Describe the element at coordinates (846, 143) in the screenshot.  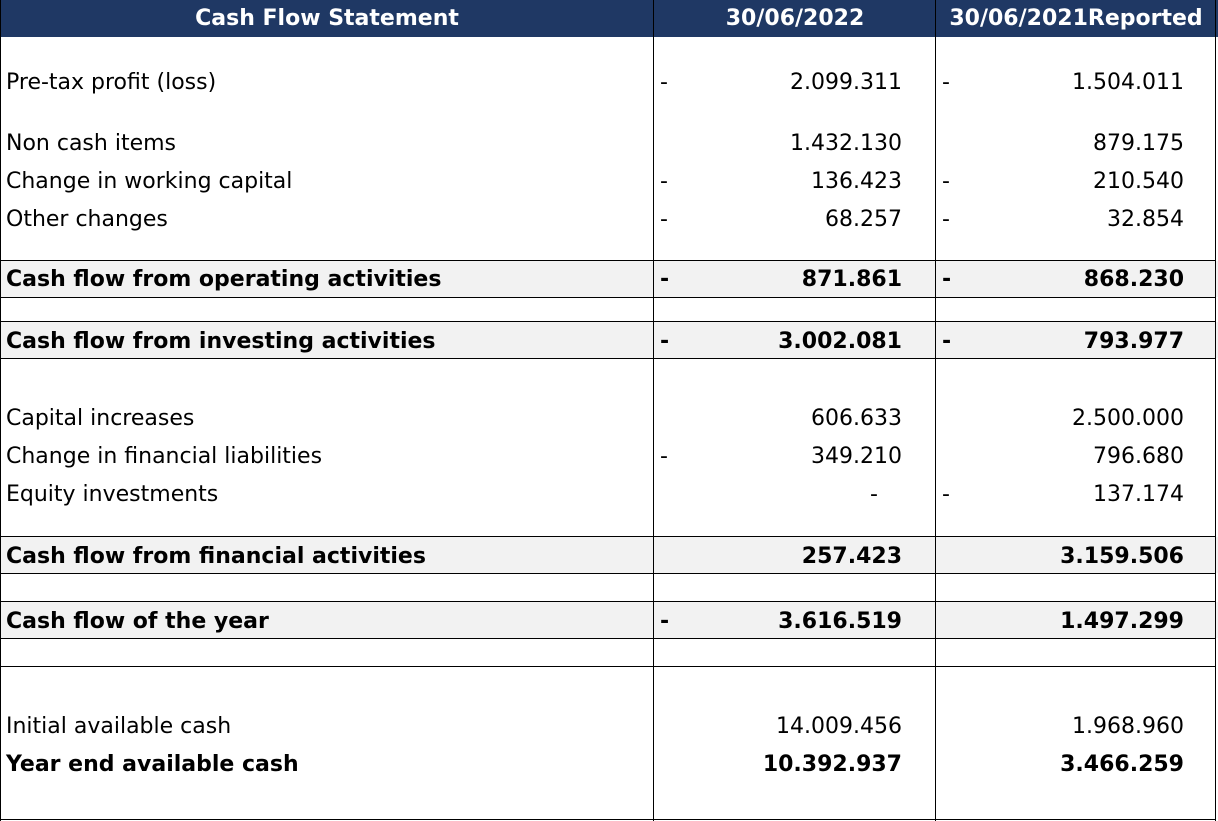
I see `value-2022: 1.432.130` at that location.